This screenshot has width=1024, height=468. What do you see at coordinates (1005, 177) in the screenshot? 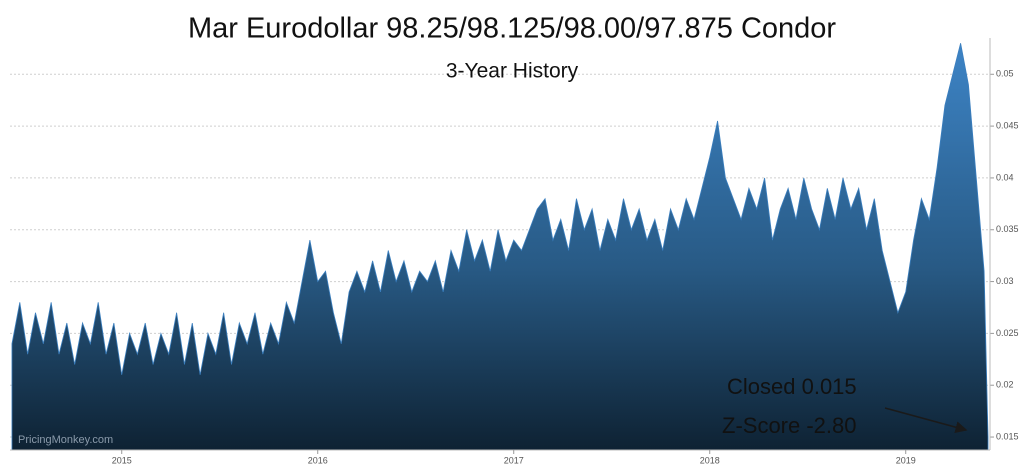
I see `y-tick-label: 0.04` at bounding box center [1005, 177].